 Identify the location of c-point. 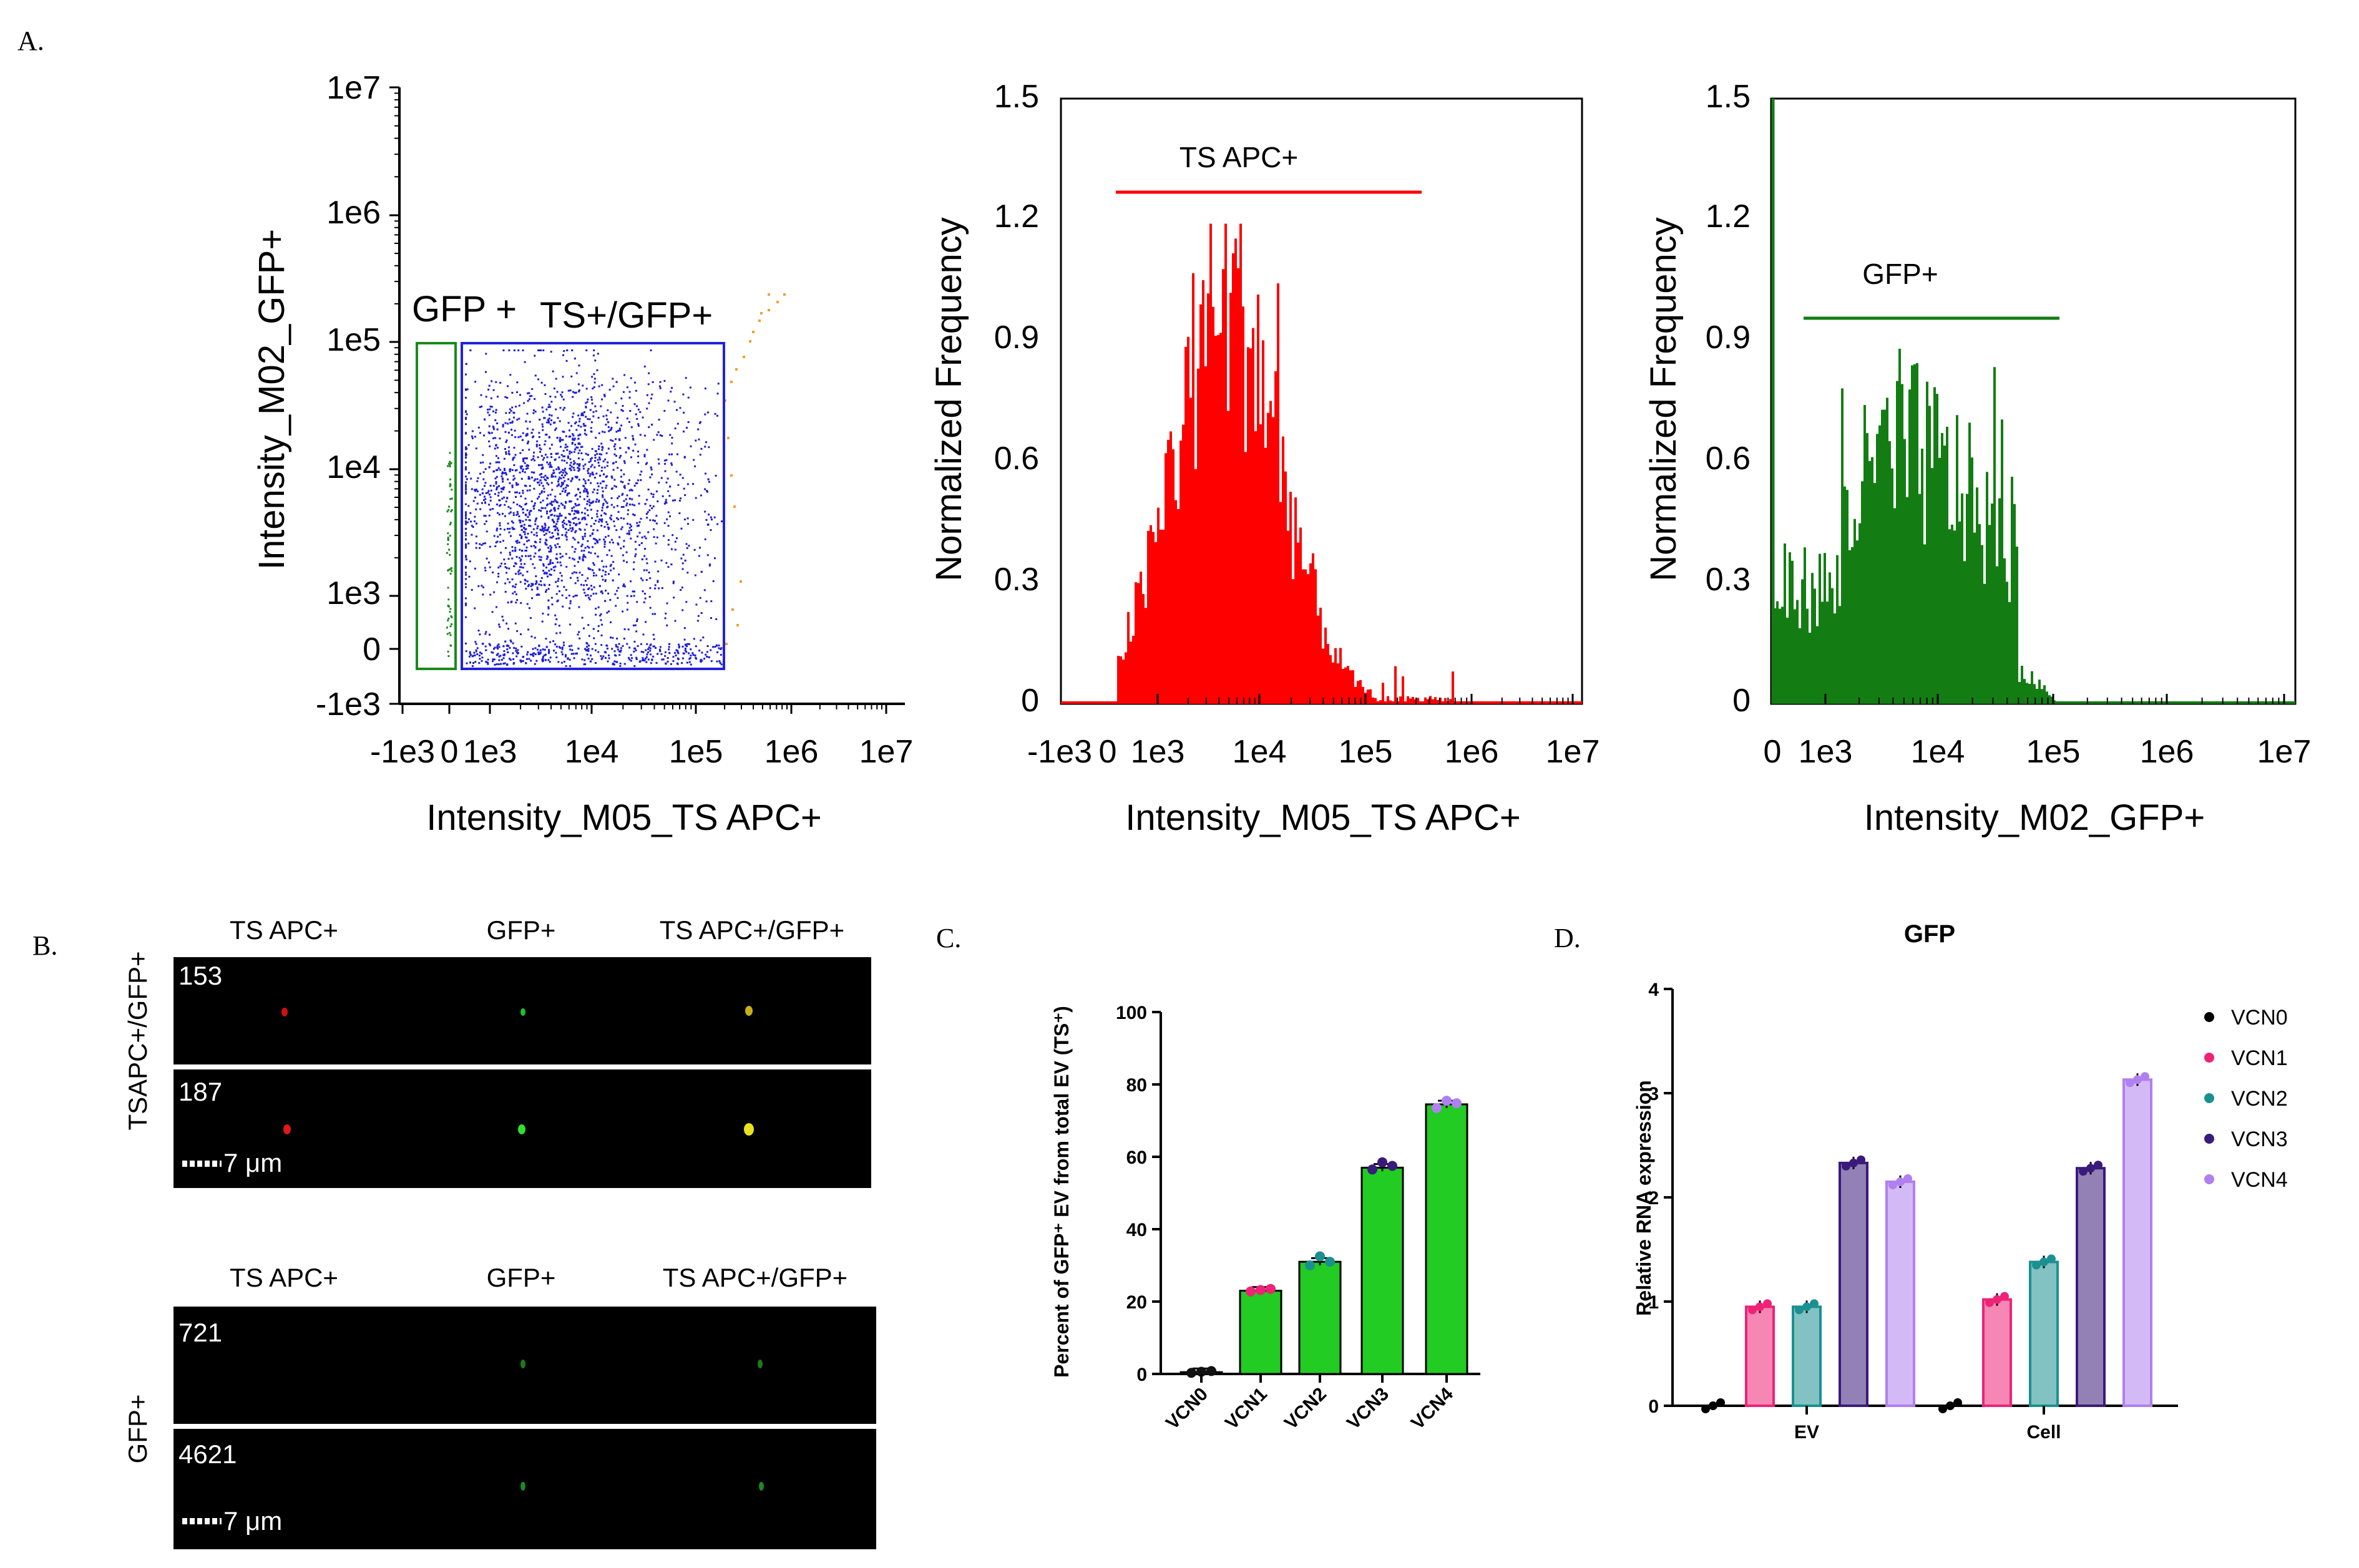
(1271, 1288).